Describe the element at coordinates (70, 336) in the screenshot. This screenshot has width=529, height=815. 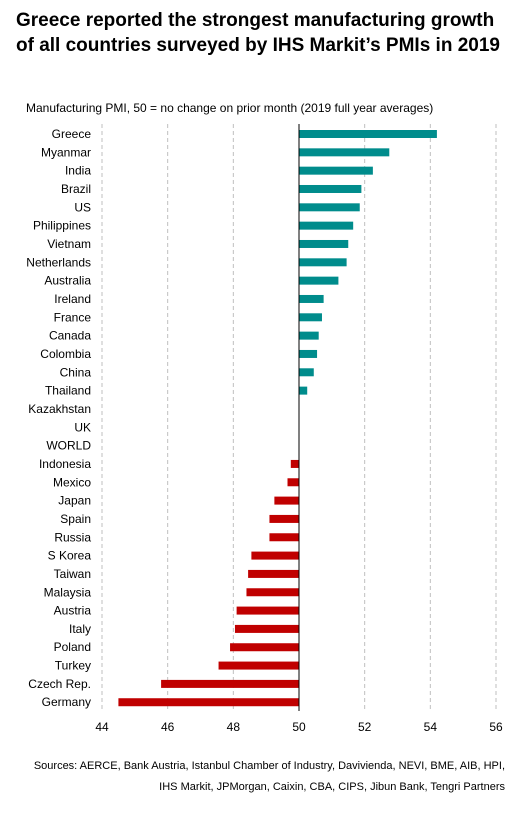
I see `category-label: Canada` at that location.